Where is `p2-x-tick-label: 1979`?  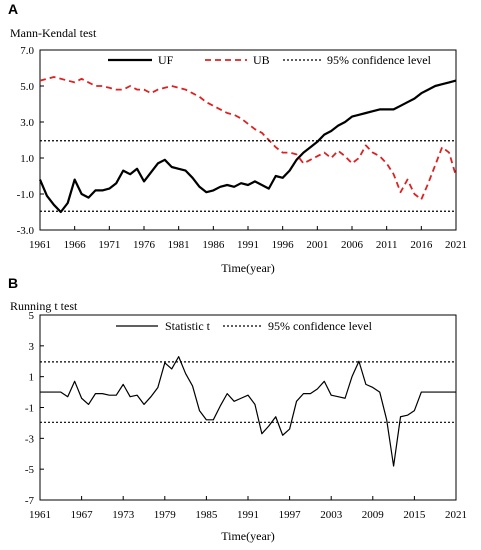
p2-x-tick-label: 1979 is located at coordinates (165, 515).